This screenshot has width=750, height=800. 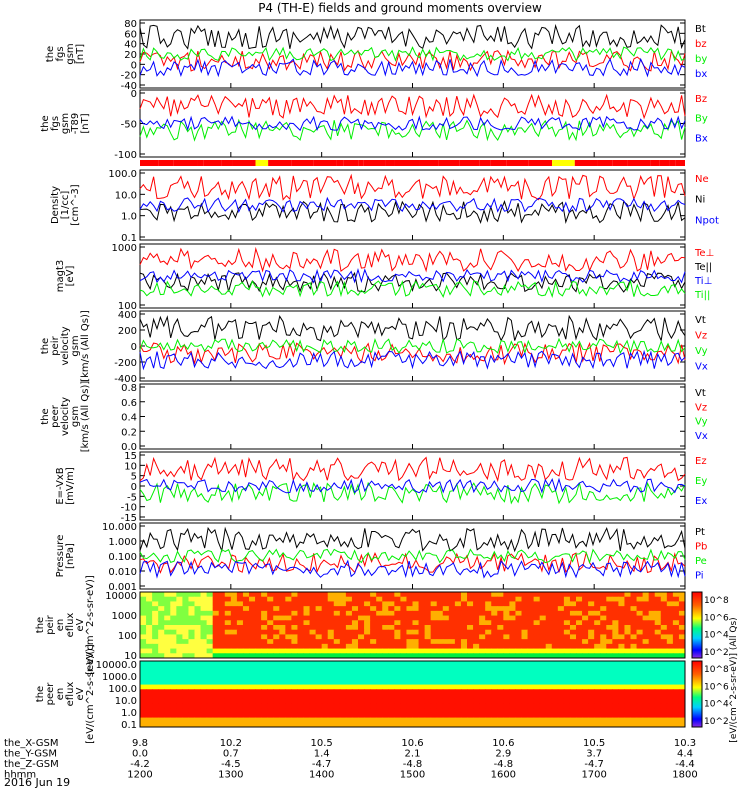 I want to click on legend-label: By, so click(x=701, y=119).